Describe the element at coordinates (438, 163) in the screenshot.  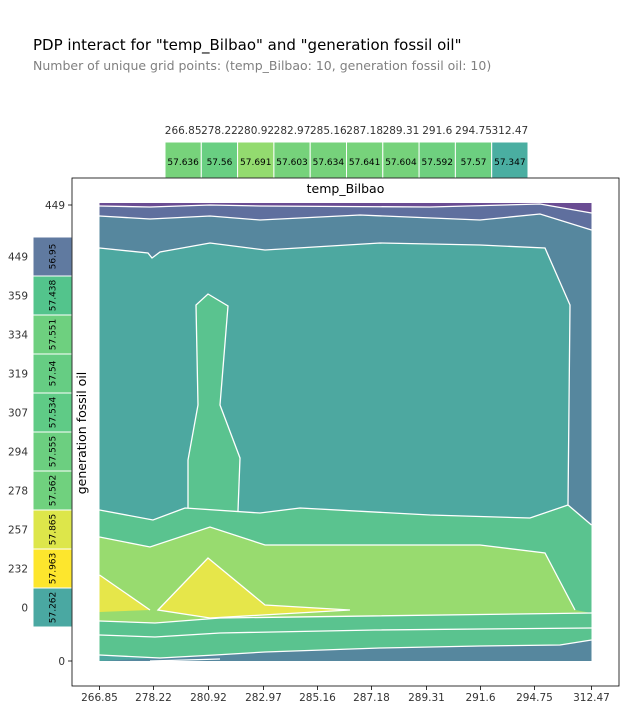
I see `x-marginal-value: 57.592` at that location.